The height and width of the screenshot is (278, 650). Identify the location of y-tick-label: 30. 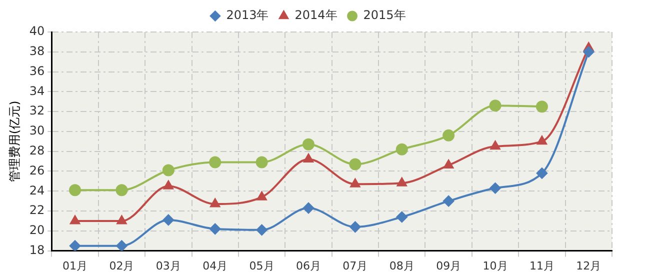
(37, 131).